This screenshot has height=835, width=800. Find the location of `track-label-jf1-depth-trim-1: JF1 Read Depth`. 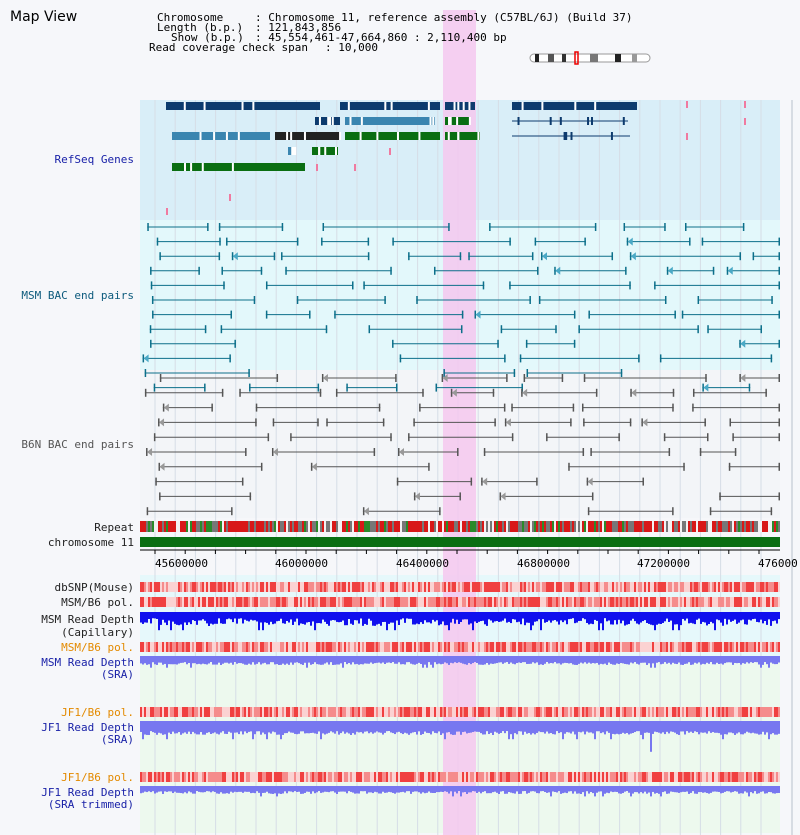

track-label-jf1-depth-trim-1: JF1 Read Depth is located at coordinates (87, 792).